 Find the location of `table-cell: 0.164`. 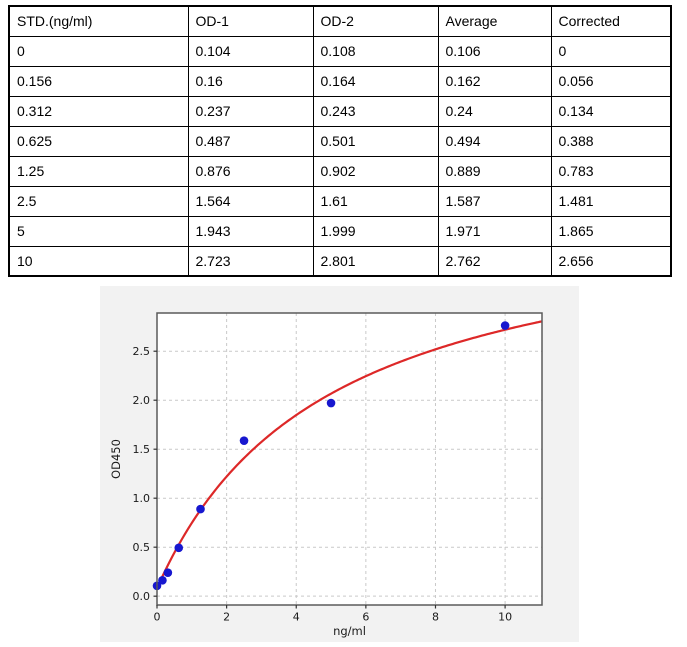

table-cell: 0.164 is located at coordinates (375, 81).